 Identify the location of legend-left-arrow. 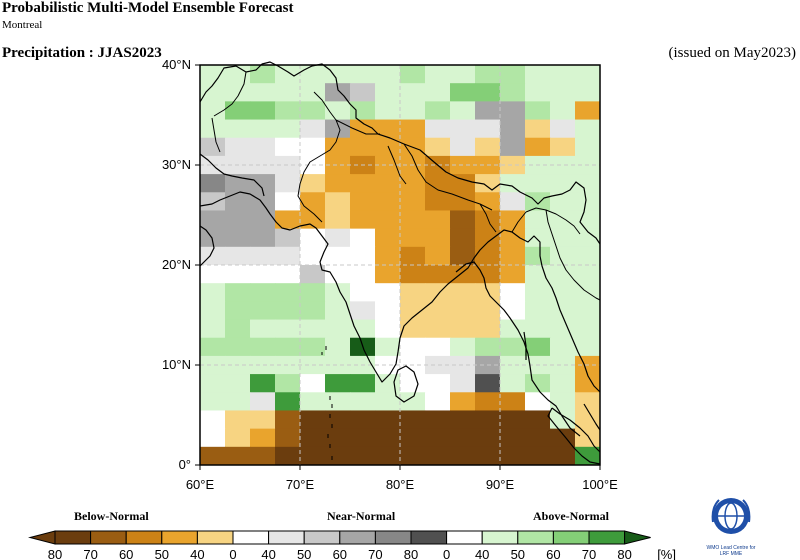
(42, 537).